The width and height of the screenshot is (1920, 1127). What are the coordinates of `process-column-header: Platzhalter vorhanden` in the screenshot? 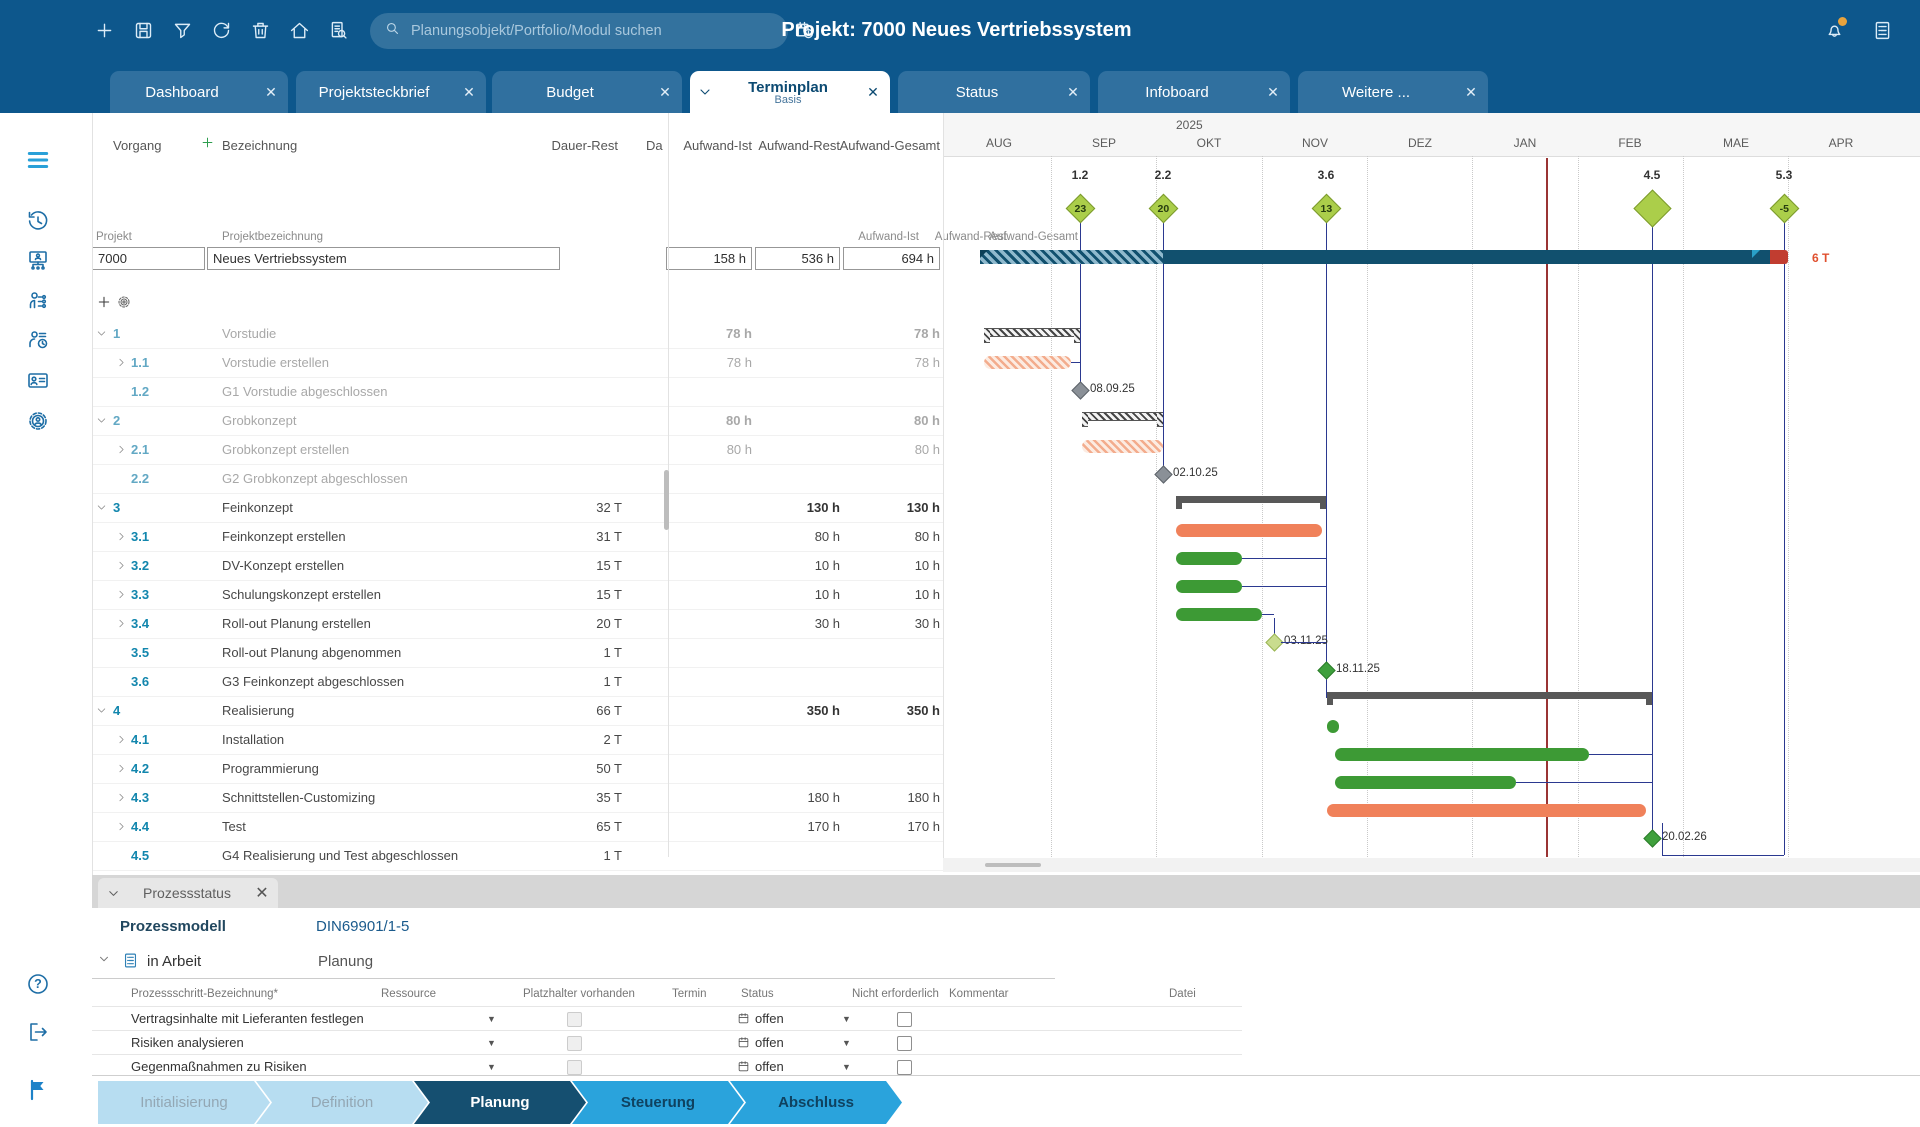 It's located at (579, 994).